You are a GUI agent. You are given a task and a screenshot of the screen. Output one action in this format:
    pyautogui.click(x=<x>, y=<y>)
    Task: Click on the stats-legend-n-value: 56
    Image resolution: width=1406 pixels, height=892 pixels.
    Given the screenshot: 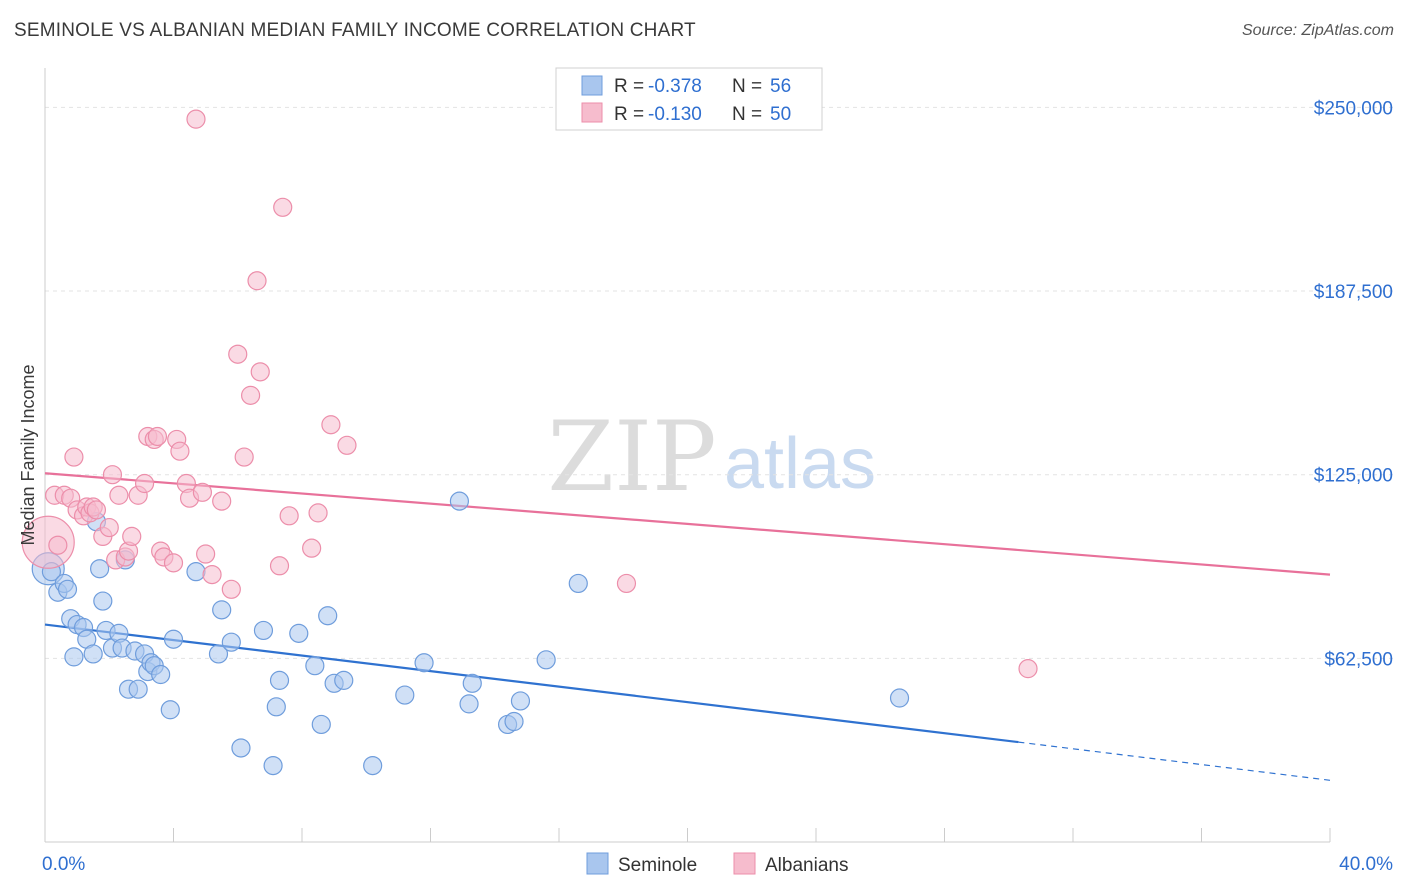 What is the action you would take?
    pyautogui.click(x=780, y=86)
    